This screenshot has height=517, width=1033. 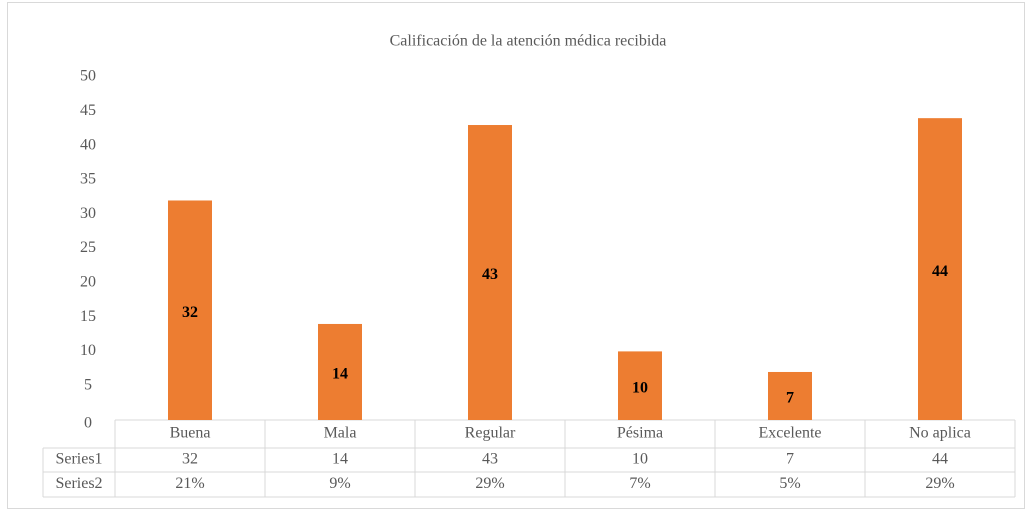 What do you see at coordinates (88, 144) in the screenshot?
I see `y-tick-label: 40` at bounding box center [88, 144].